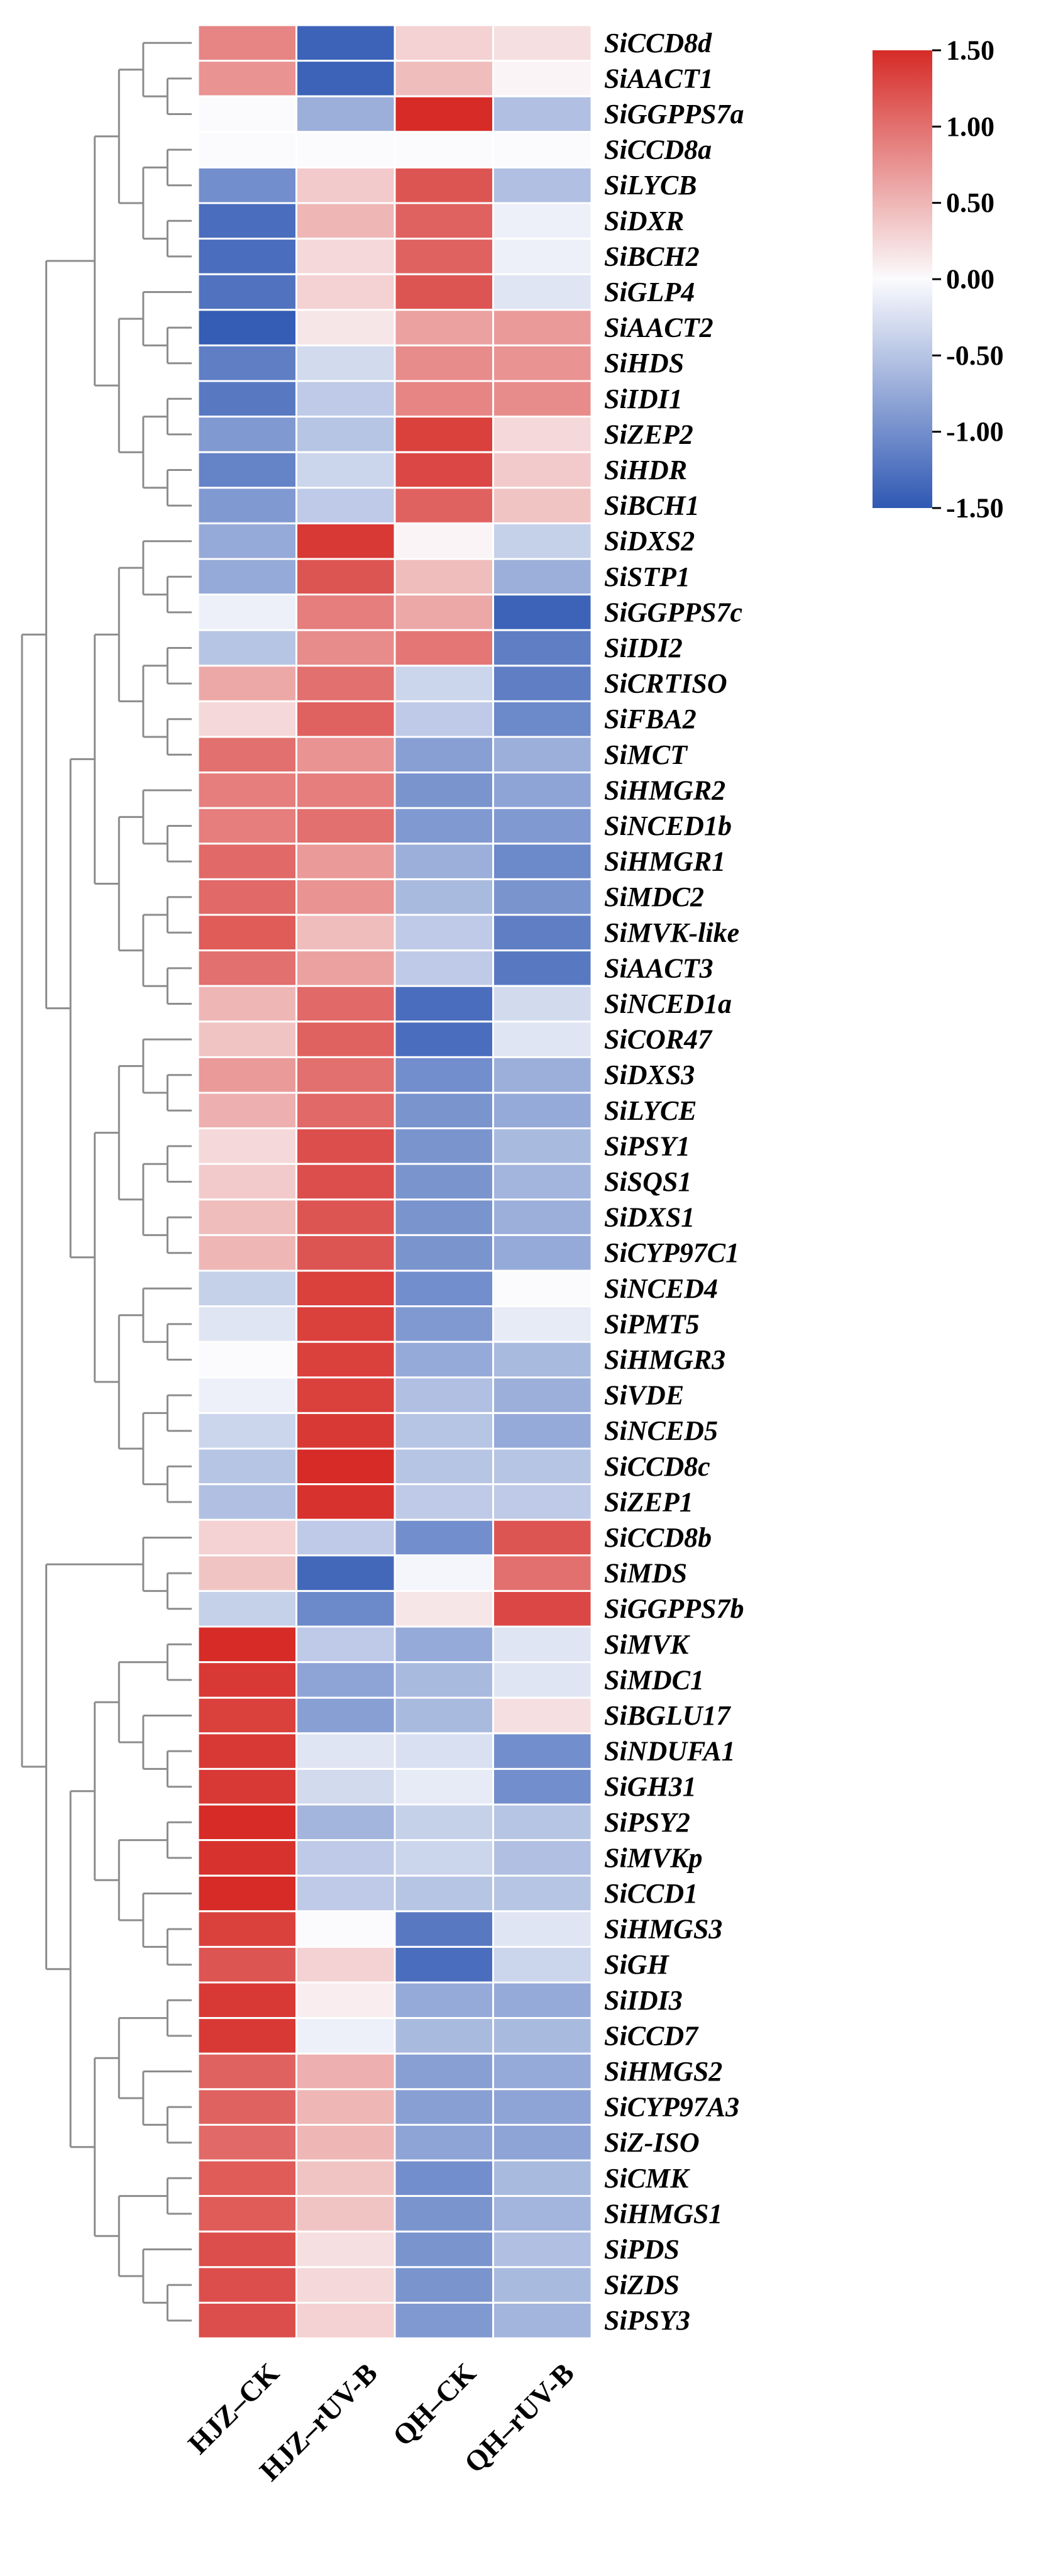  I want to click on row-label: SiGGPPS7a, so click(674, 114).